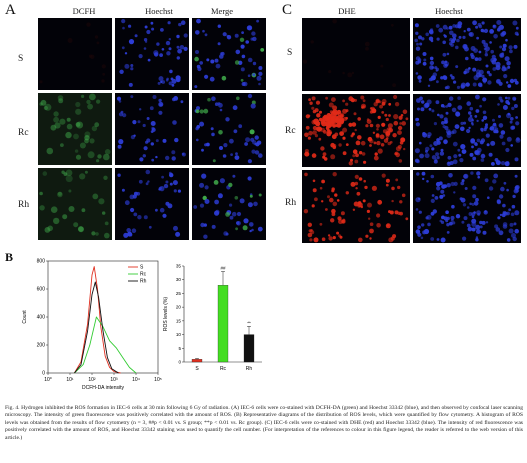  I want to click on panel-c-tile-s-hoechst, so click(467, 54).